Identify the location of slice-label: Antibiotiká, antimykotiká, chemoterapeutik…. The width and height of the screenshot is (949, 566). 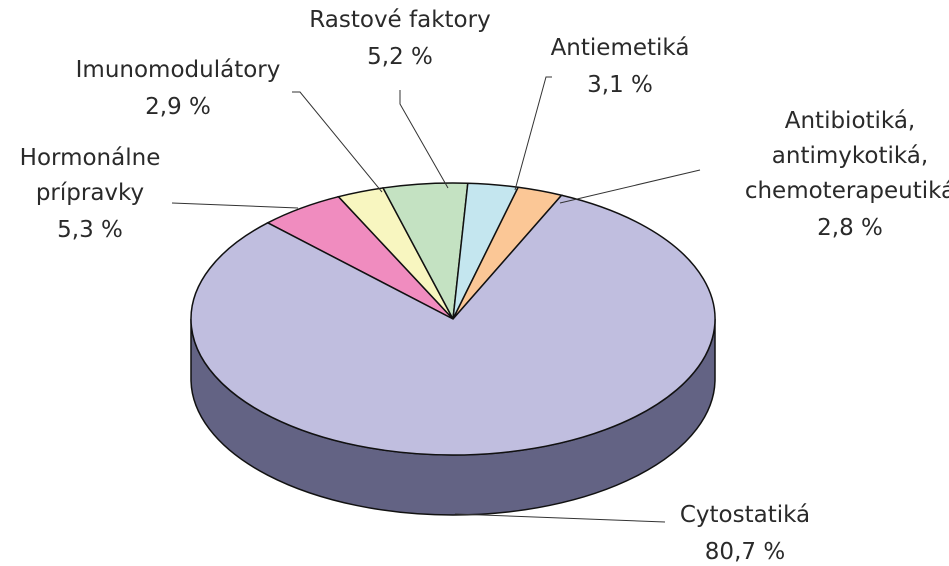
(847, 156).